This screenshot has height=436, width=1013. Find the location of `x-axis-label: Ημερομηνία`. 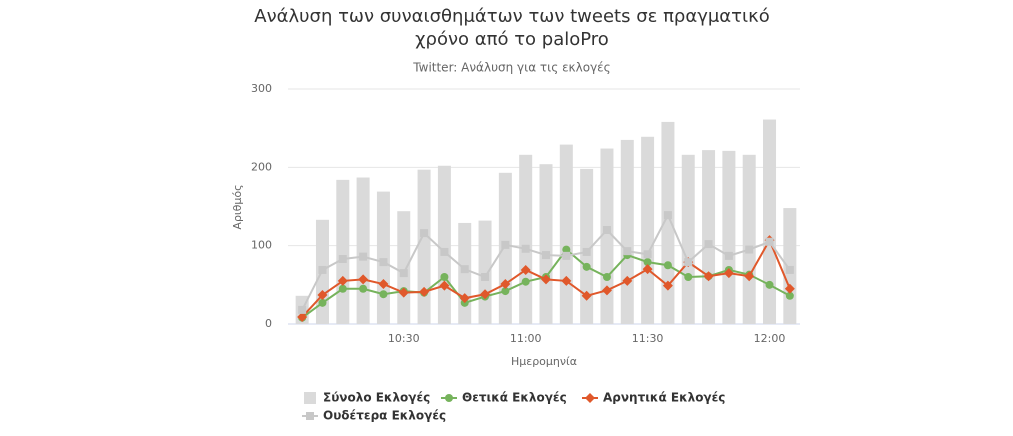

x-axis-label: Ημερομηνία is located at coordinates (544, 361).